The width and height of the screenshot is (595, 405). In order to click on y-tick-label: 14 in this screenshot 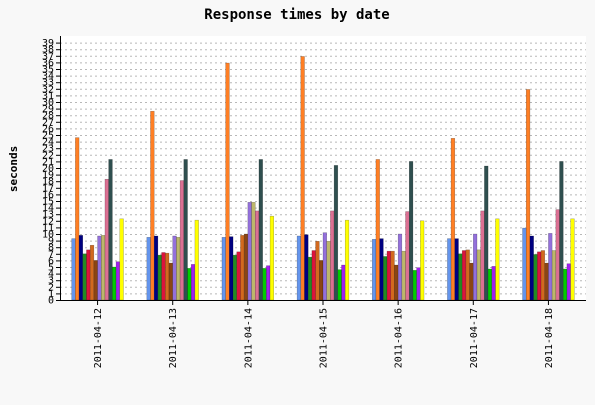, I will do `click(48, 208)`.